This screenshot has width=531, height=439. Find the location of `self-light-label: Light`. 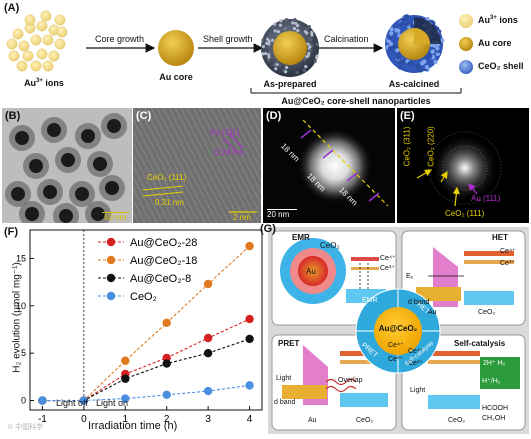

self-light-label: Light is located at coordinates (417, 390).